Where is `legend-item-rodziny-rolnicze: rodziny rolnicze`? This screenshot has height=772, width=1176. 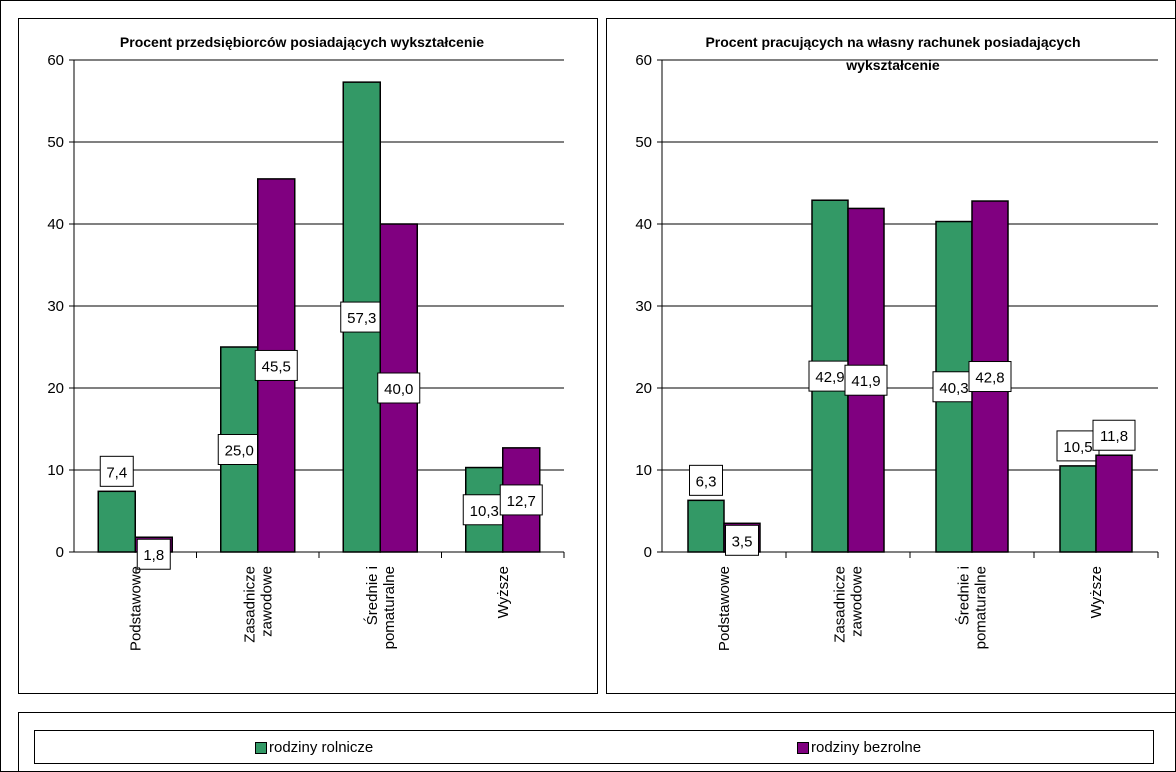
legend-item-rodziny-rolnicze: rodziny rolnicze is located at coordinates (314, 747).